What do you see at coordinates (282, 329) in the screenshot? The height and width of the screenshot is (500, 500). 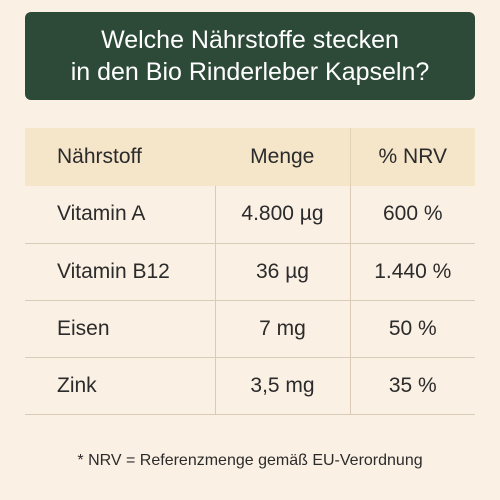 I see `nutrient-amount: 7 mg` at bounding box center [282, 329].